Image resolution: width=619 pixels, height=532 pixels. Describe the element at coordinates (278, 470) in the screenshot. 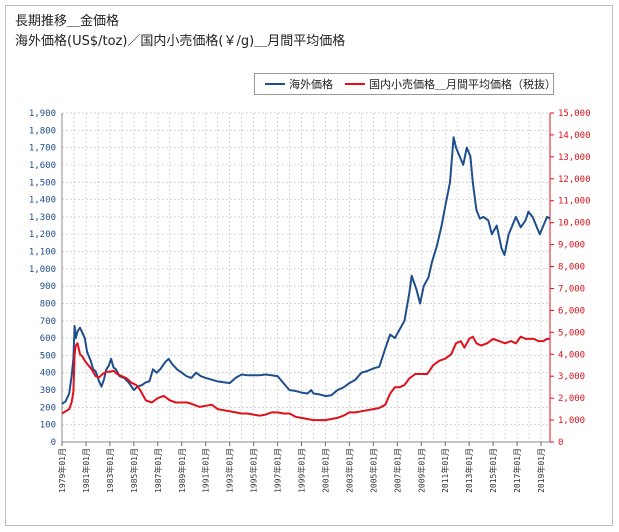

I see `x-tick-label: 1997年01月` at that location.